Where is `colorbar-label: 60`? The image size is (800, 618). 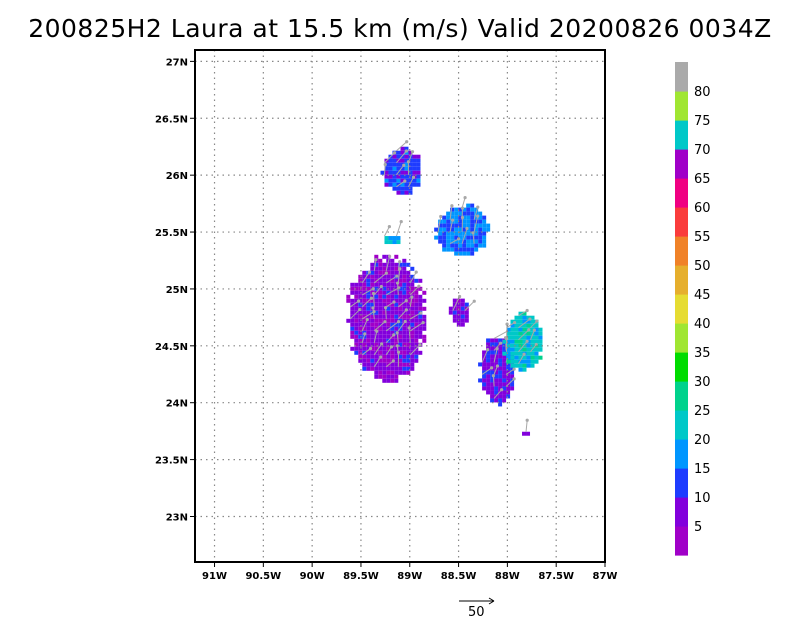 colorbar-label: 60 is located at coordinates (702, 208).